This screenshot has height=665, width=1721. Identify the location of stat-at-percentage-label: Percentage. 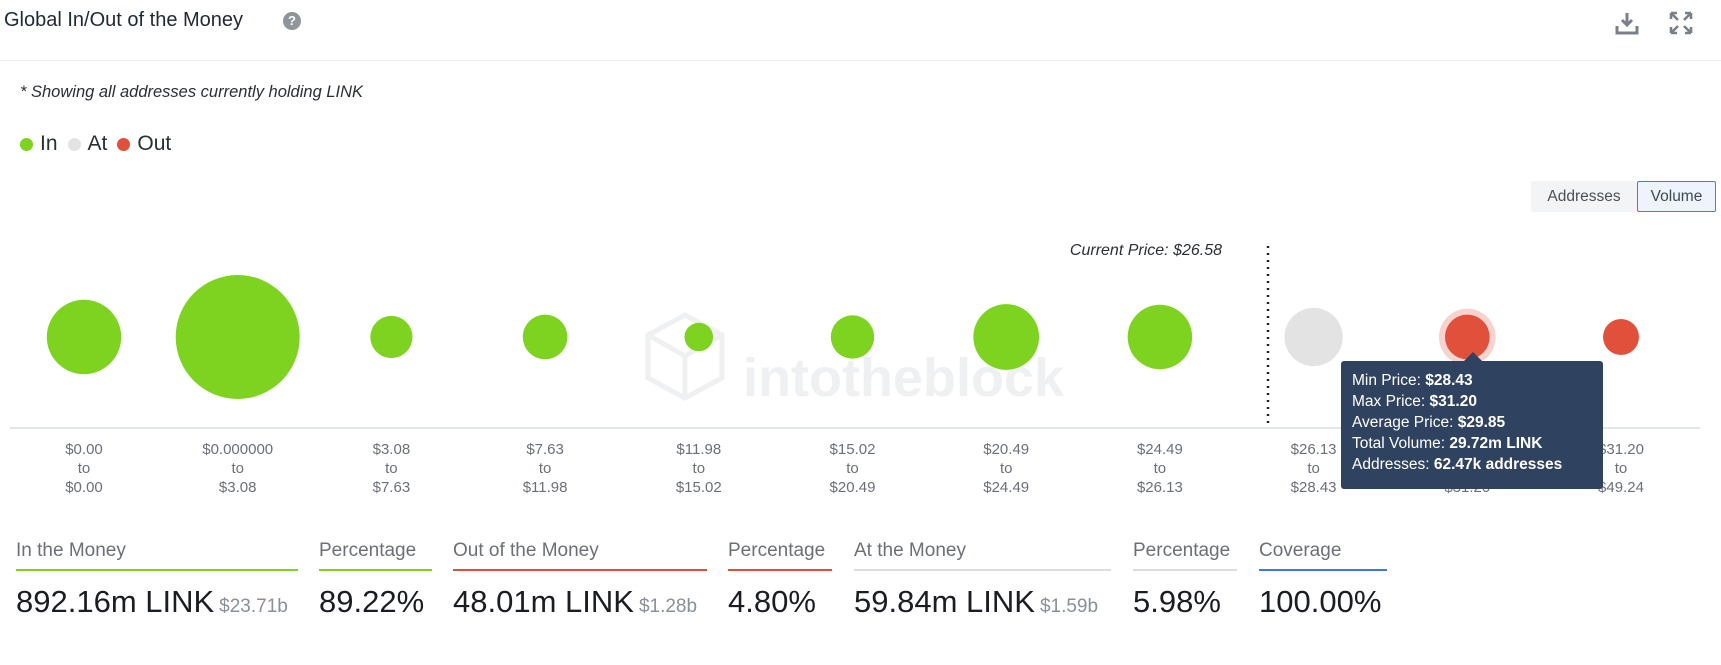
(1185, 555).